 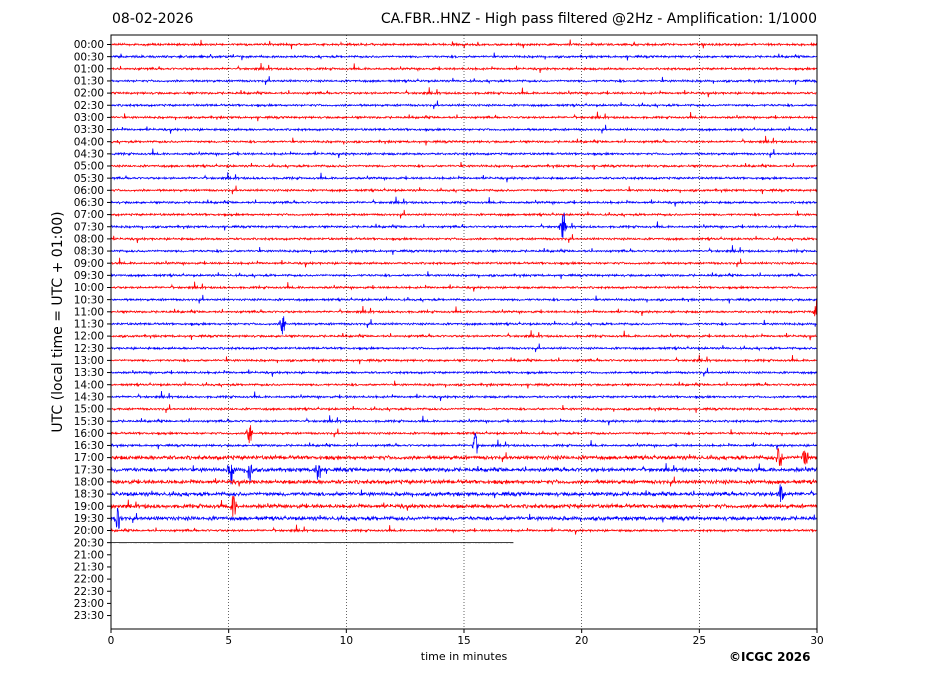 I want to click on trace-15:00, so click(x=464, y=408).